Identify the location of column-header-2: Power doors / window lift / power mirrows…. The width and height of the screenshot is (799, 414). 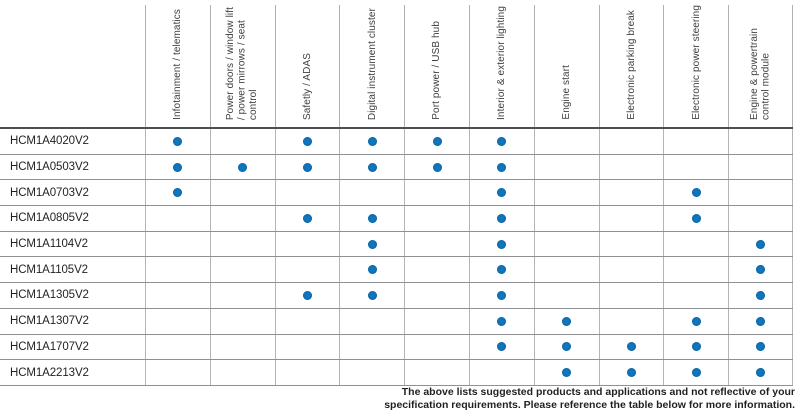
(242, 66).